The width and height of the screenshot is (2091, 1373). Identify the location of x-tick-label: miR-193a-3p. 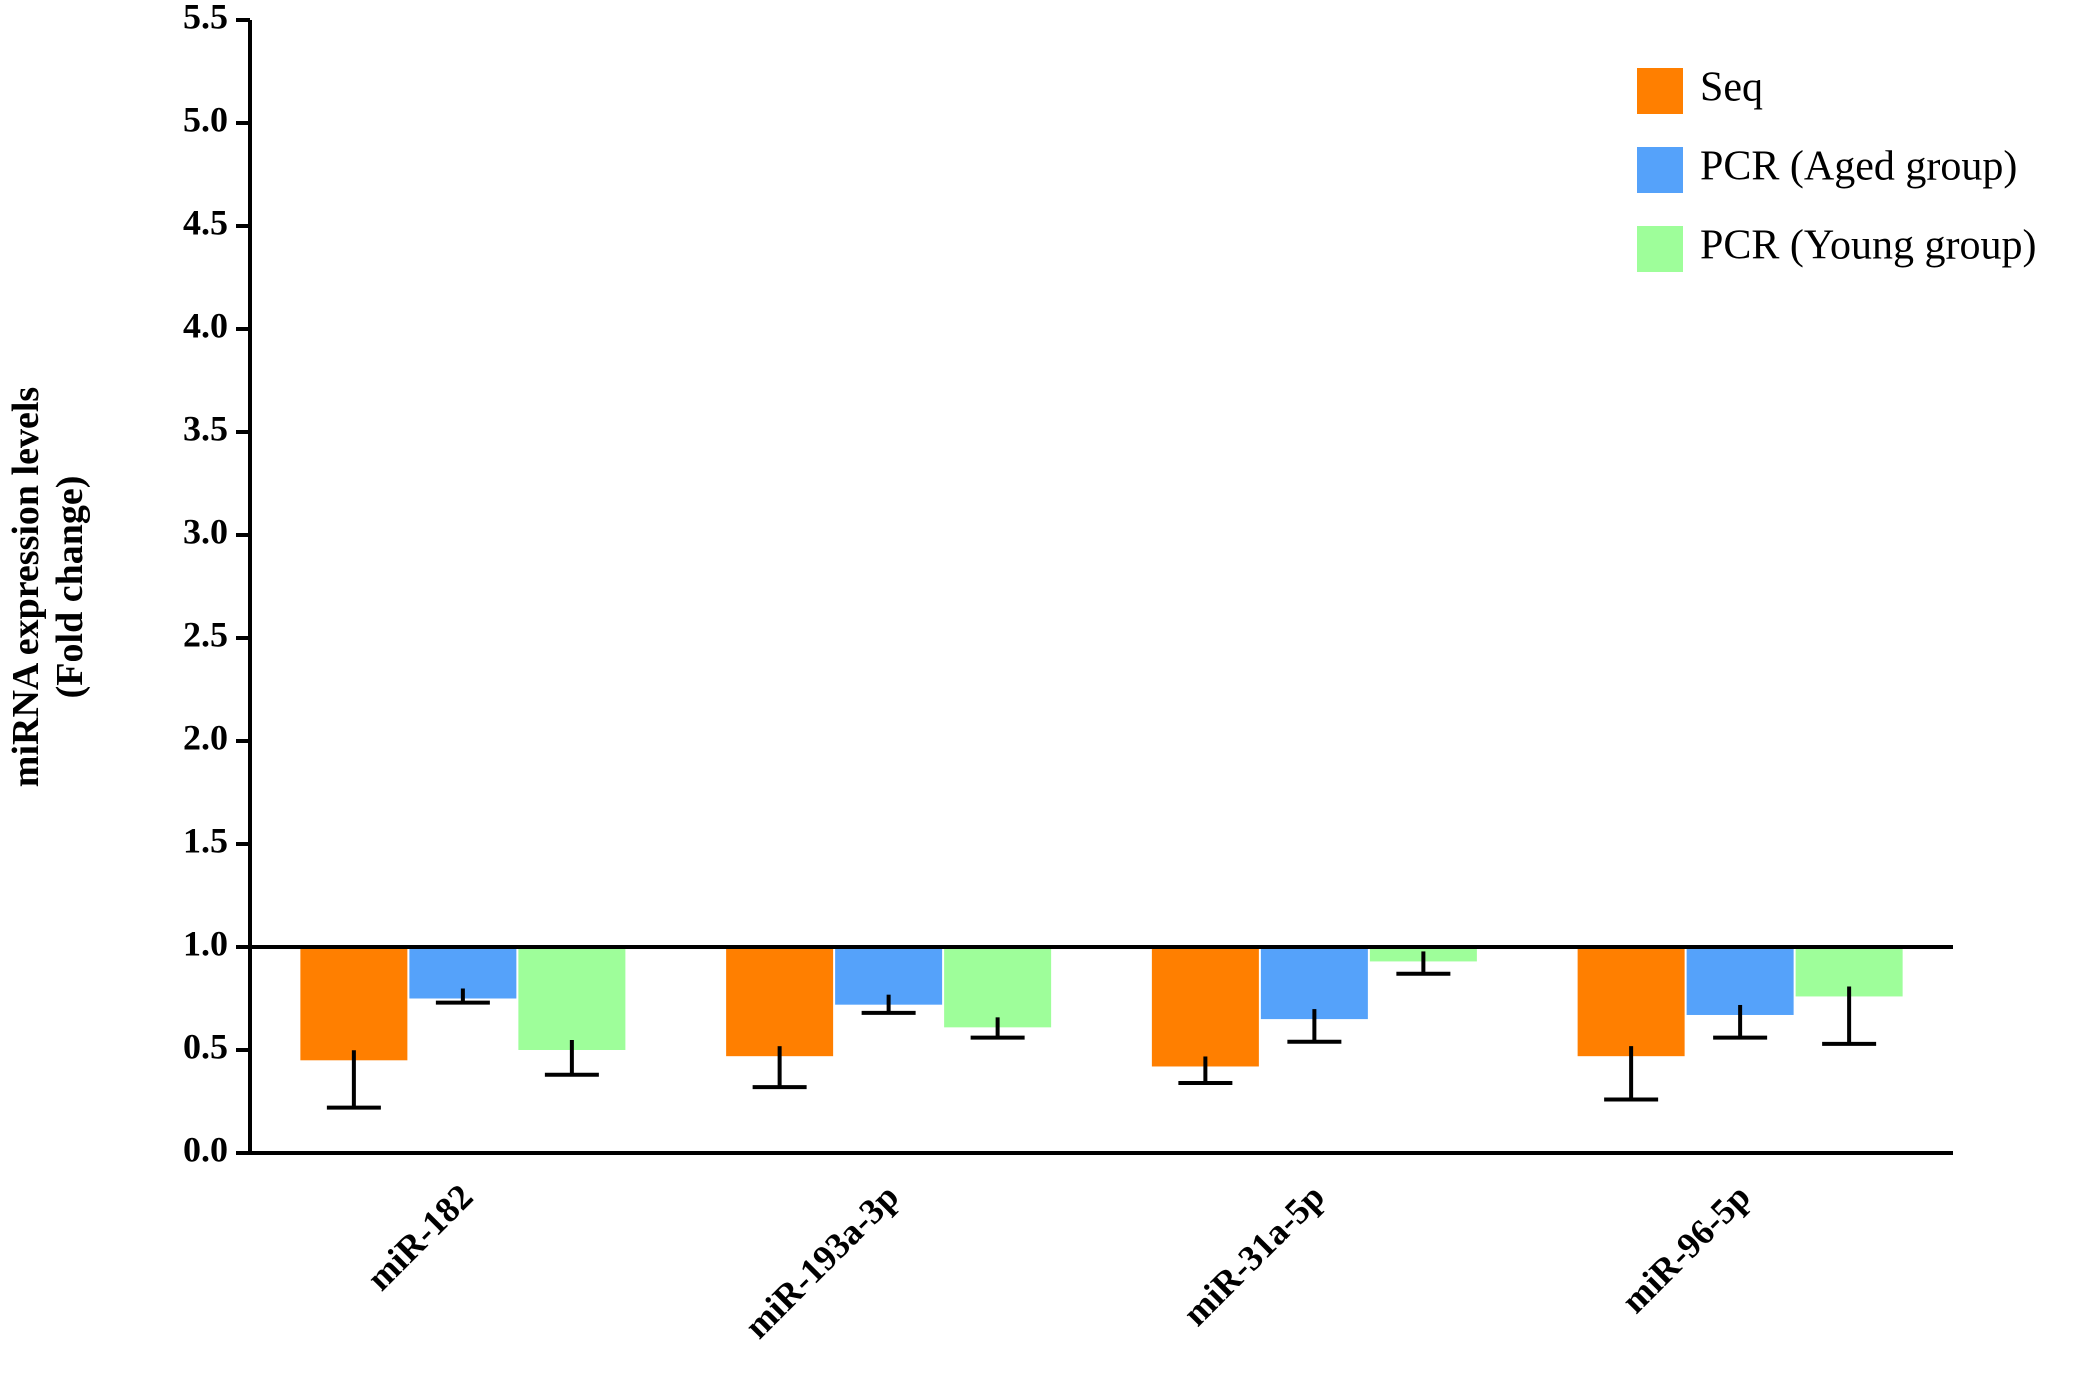
(822, 1261).